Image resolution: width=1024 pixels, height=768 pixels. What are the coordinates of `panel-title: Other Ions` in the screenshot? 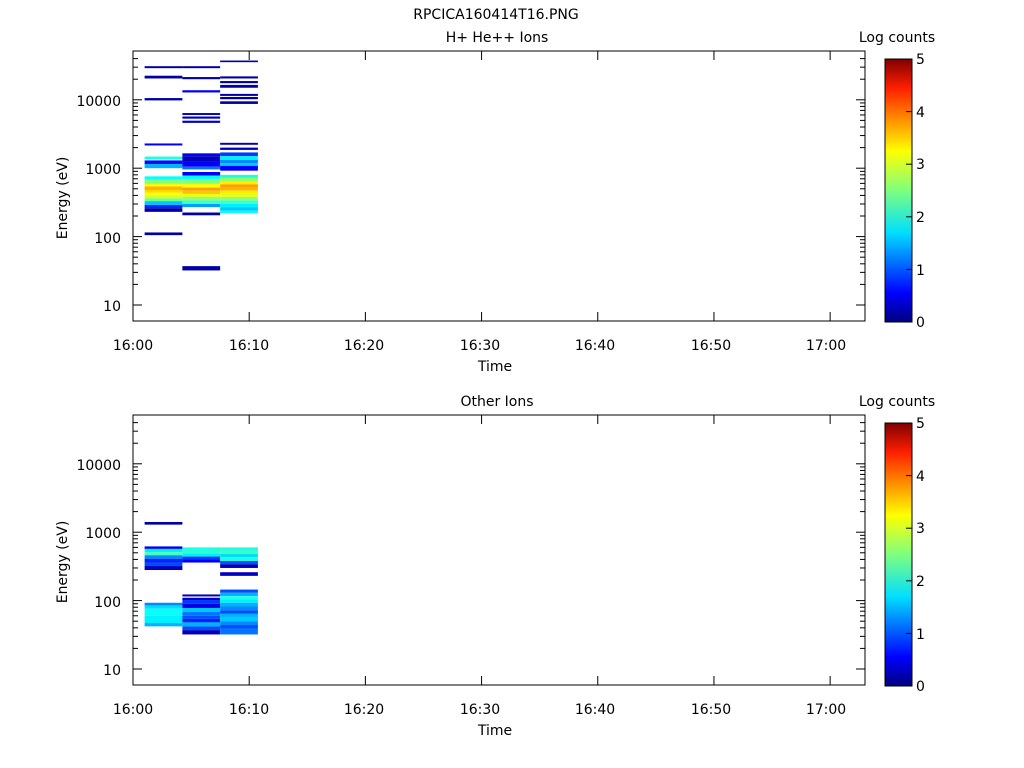 It's located at (496, 402).